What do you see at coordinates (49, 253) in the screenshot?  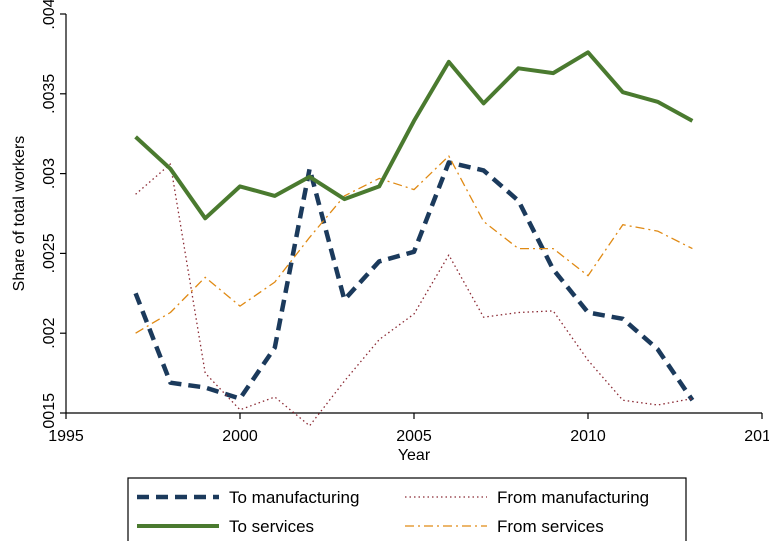 I see `y-tick-label: .0025` at bounding box center [49, 253].